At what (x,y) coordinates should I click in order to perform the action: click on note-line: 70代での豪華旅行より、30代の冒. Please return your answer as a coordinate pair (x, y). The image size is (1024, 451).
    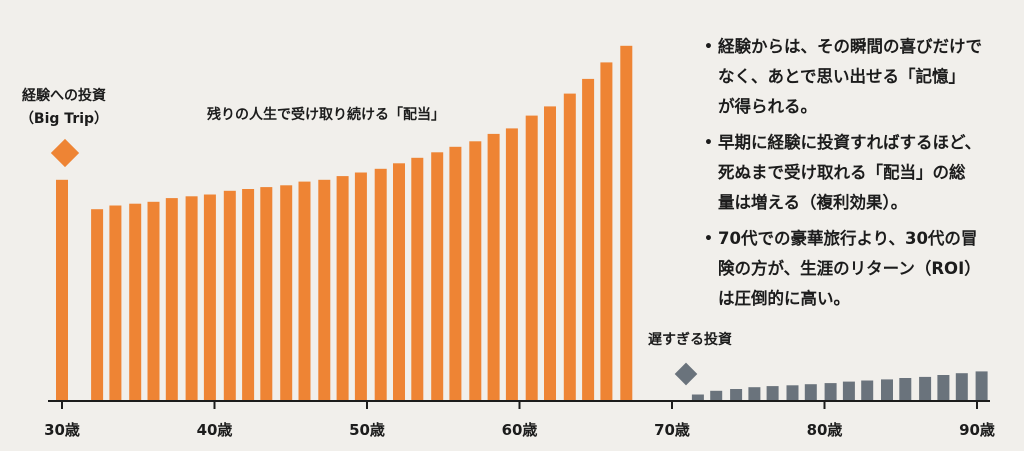
    Looking at the image, I should click on (848, 238).